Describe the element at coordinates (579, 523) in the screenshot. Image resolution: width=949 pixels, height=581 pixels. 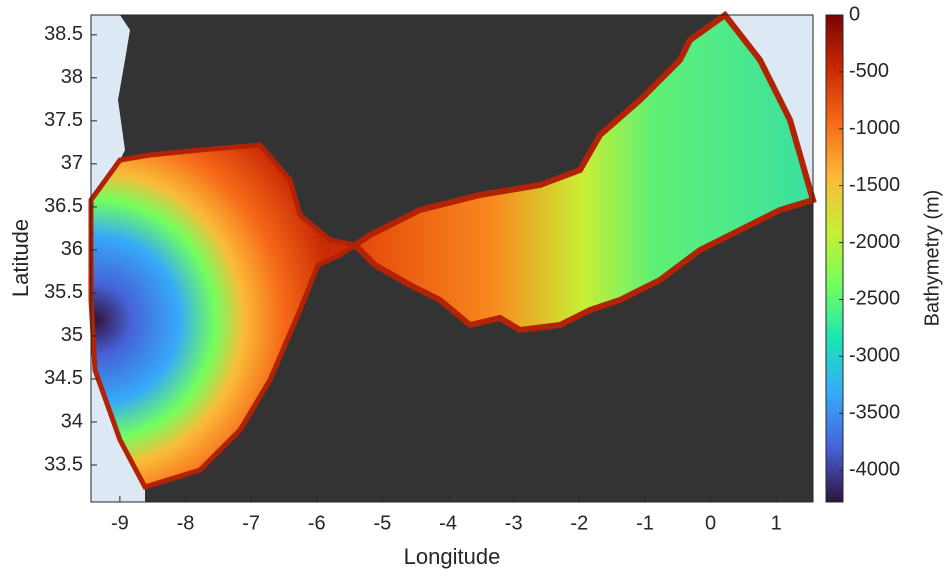
I see `x-tick-label: -2` at that location.